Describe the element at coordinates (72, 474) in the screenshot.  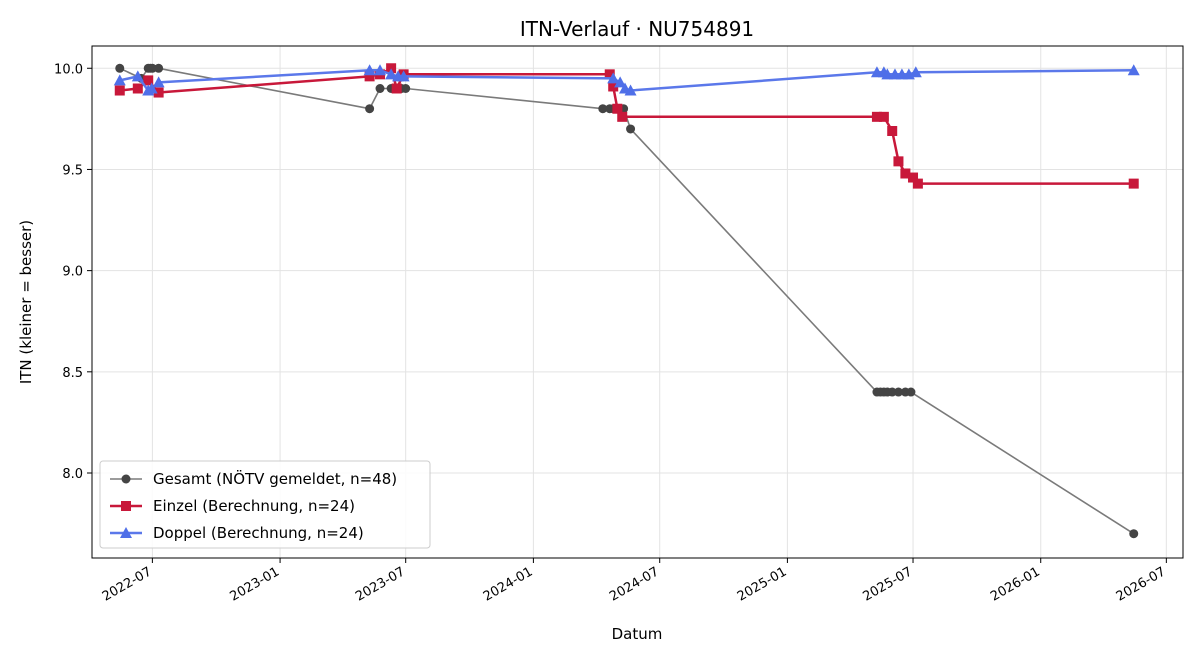
I see `y-tick-label: 8.0` at that location.